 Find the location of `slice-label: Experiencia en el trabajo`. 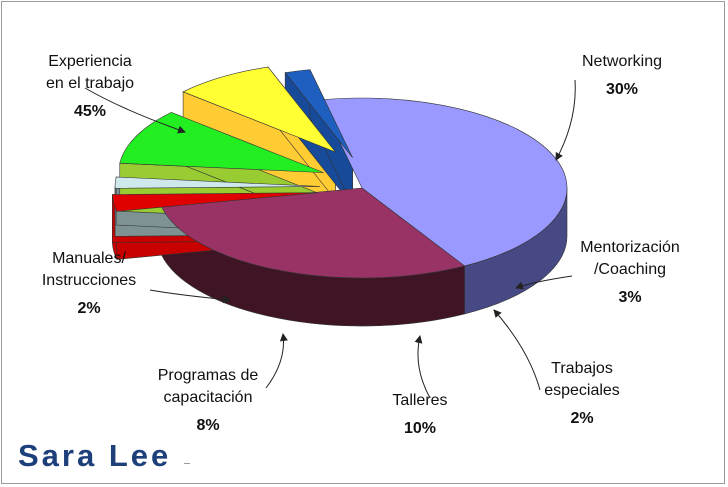

slice-label: Experiencia en el trabajo is located at coordinates (90, 72).